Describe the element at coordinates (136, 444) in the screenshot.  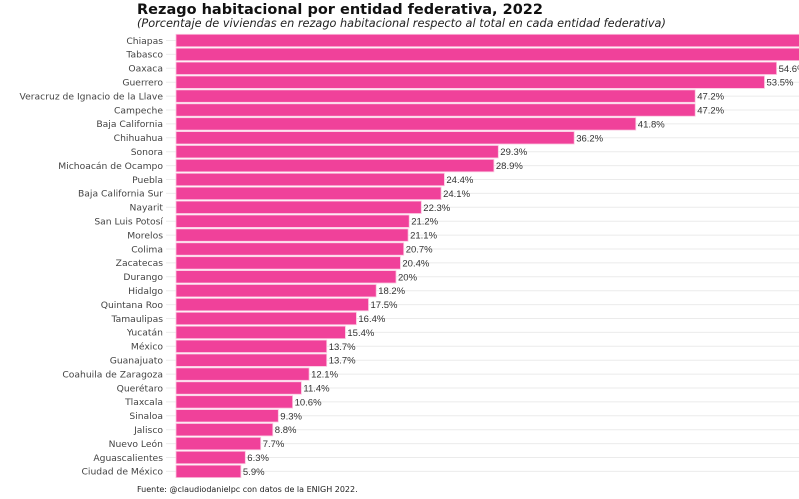
I see `category-label: Nuevo León` at that location.